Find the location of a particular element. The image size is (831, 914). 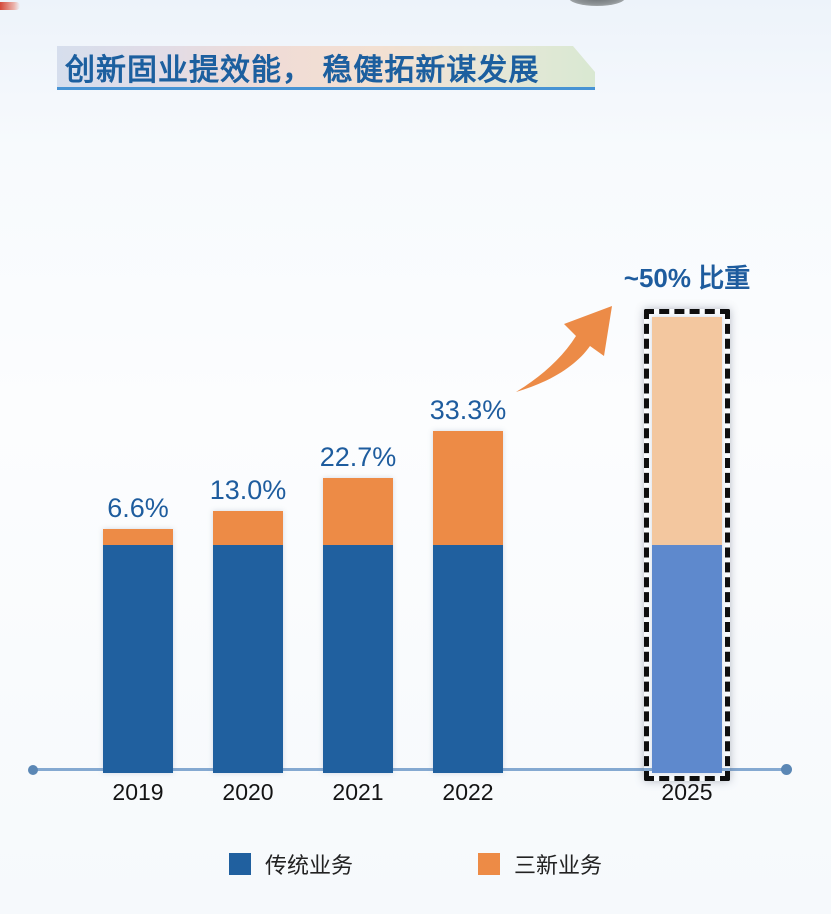

bar-2022 is located at coordinates (468, 602).